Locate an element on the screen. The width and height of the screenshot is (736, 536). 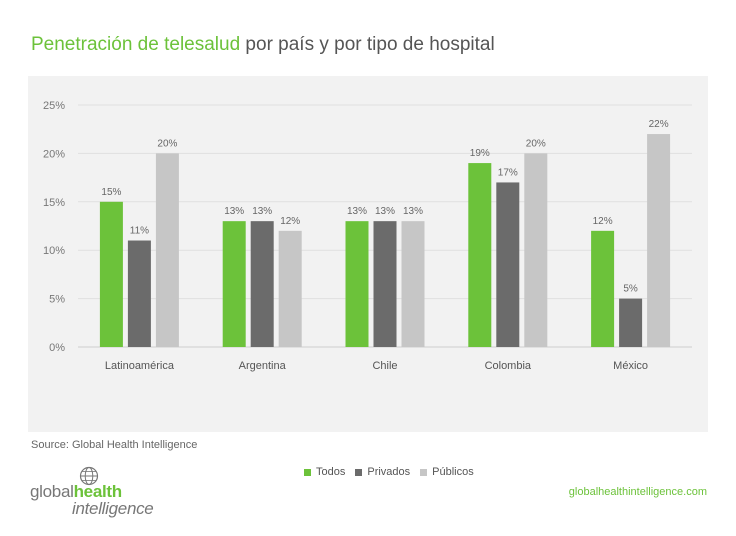
logo-part-intelligence: intelligence is located at coordinates (113, 508).